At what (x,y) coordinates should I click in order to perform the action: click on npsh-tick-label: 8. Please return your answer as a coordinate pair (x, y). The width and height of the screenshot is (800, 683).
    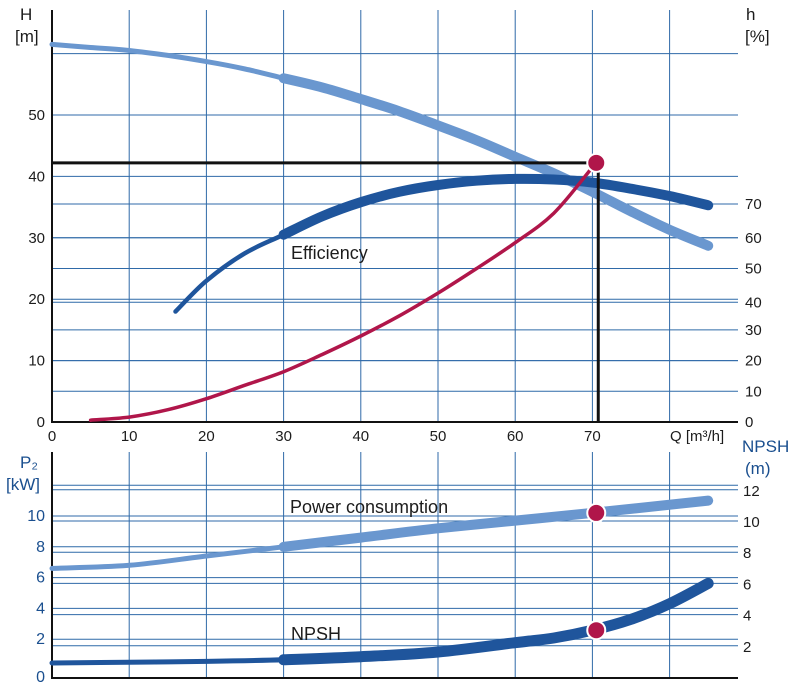
    Looking at the image, I should click on (747, 553).